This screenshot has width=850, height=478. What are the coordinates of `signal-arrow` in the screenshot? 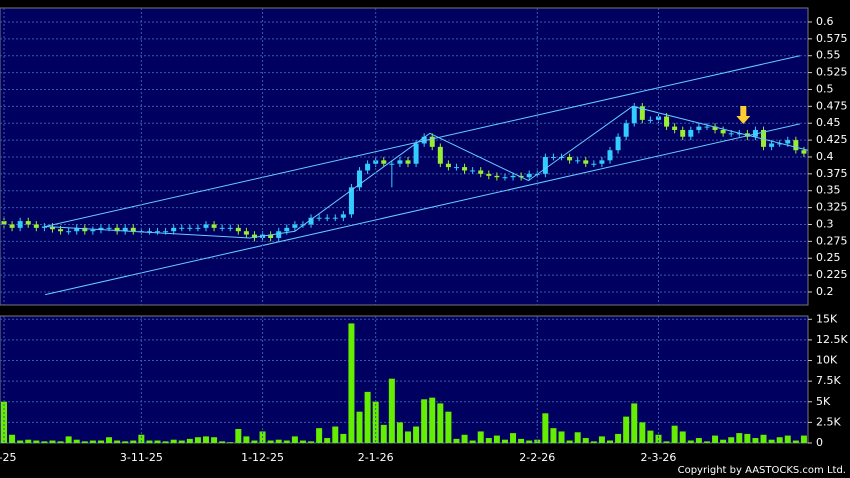 It's located at (743, 114).